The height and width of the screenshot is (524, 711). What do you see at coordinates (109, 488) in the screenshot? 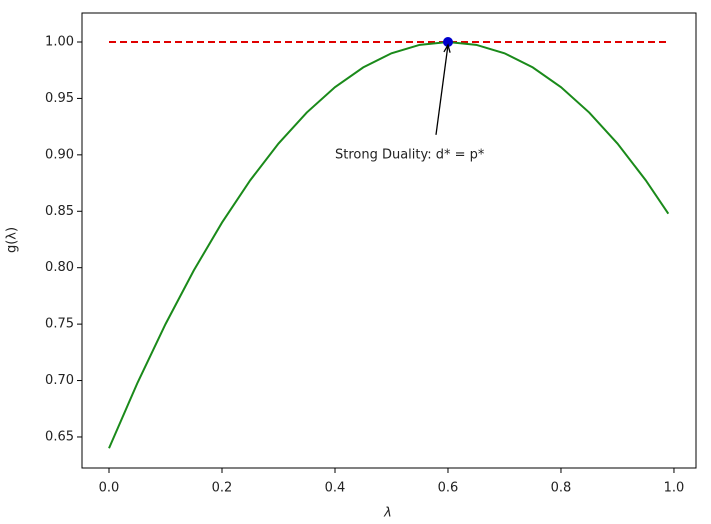
I see `x-tick-label: 0.0` at bounding box center [109, 488].